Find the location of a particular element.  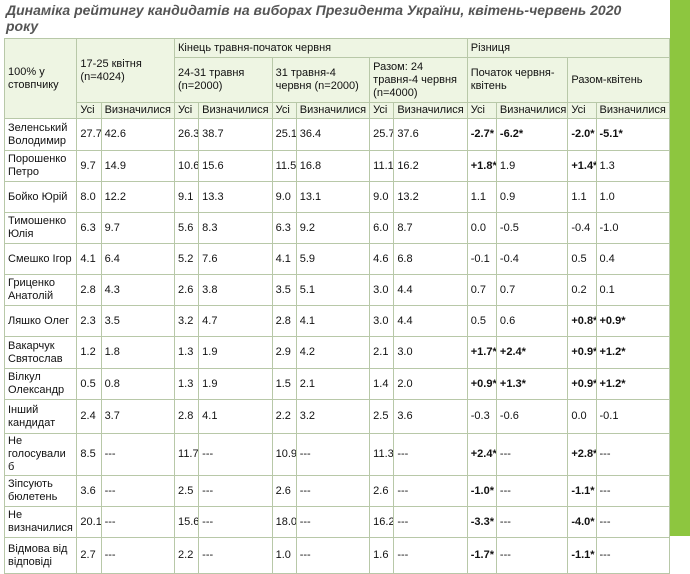

row-label: Зеленський Володимир is located at coordinates (40, 134).